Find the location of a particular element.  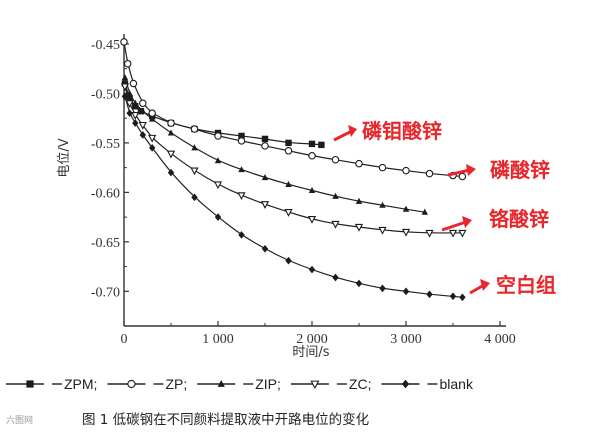

annotation-arrow-zc is located at coordinates (454, 226).